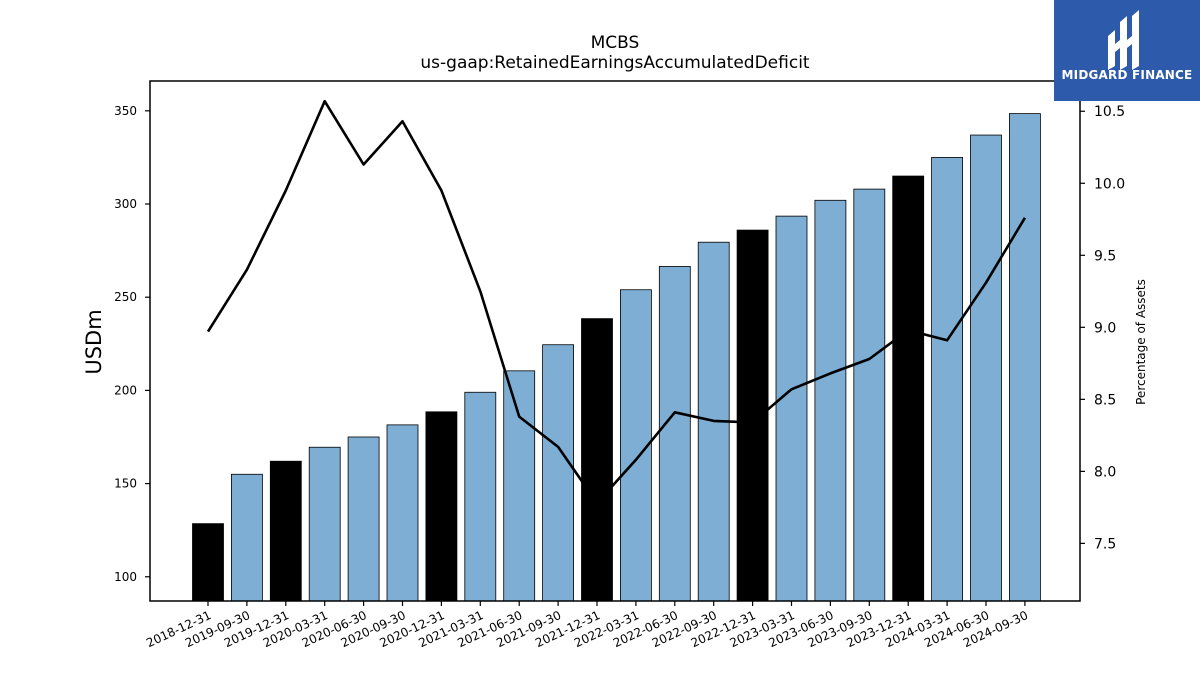 This screenshot has width=1200, height=675. Describe the element at coordinates (1105, 544) in the screenshot. I see `y-right-tick-label: 7.5` at that location.